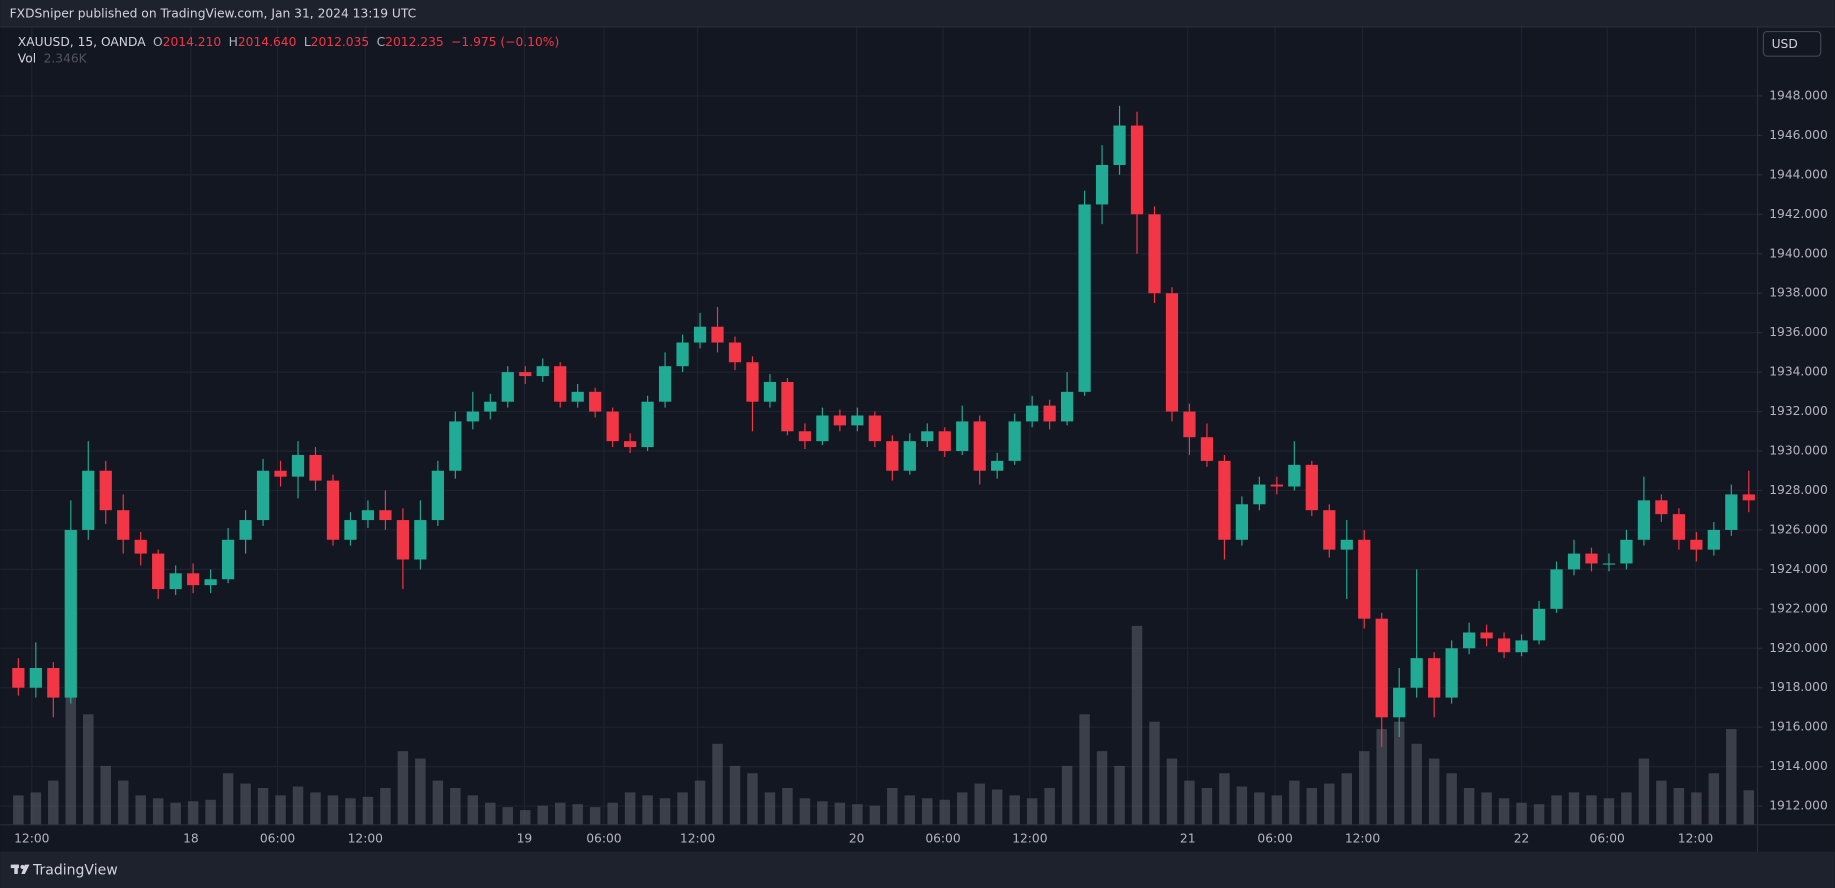 The image size is (1835, 888). Describe the element at coordinates (1798, 687) in the screenshot. I see `y-tick-label: 1918.000` at that location.